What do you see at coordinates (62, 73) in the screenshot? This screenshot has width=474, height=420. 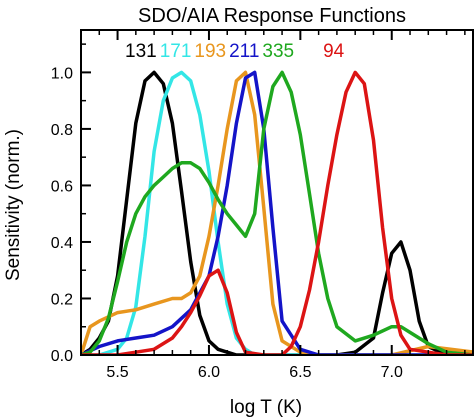 I see `y-tick-label: 1.0` at bounding box center [62, 73].